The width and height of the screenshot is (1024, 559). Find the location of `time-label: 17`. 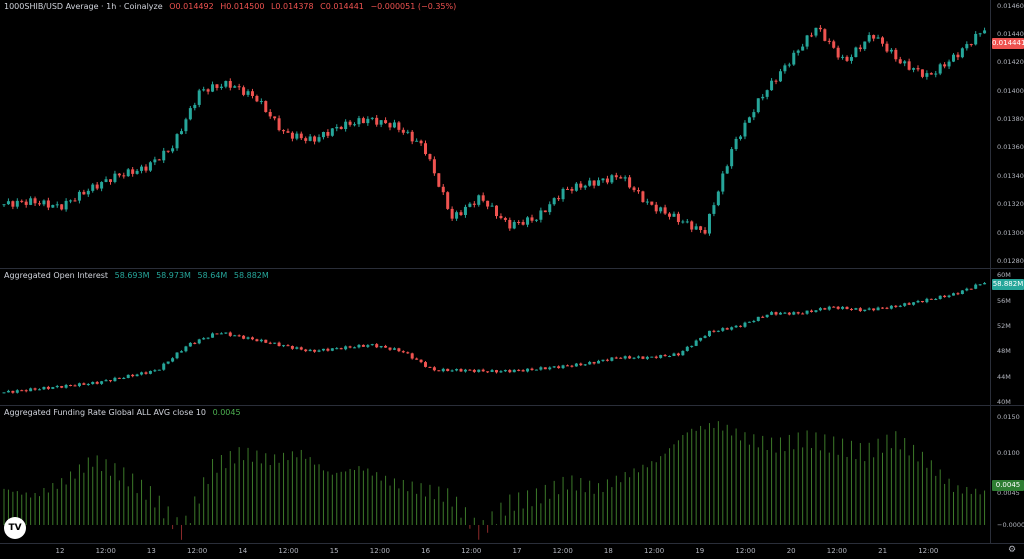

time-label: 17 is located at coordinates (517, 551).